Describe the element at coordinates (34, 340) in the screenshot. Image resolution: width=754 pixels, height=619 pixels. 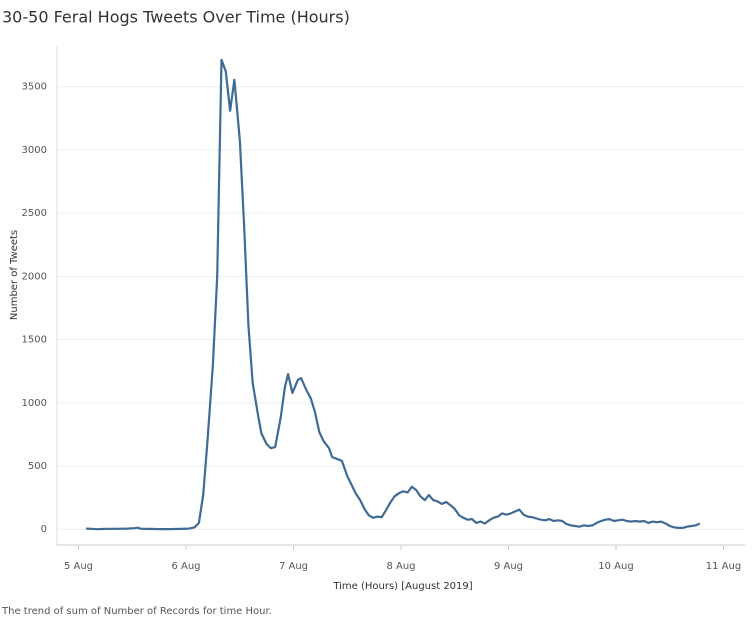
I see `y-tick-label: 1500` at that location.